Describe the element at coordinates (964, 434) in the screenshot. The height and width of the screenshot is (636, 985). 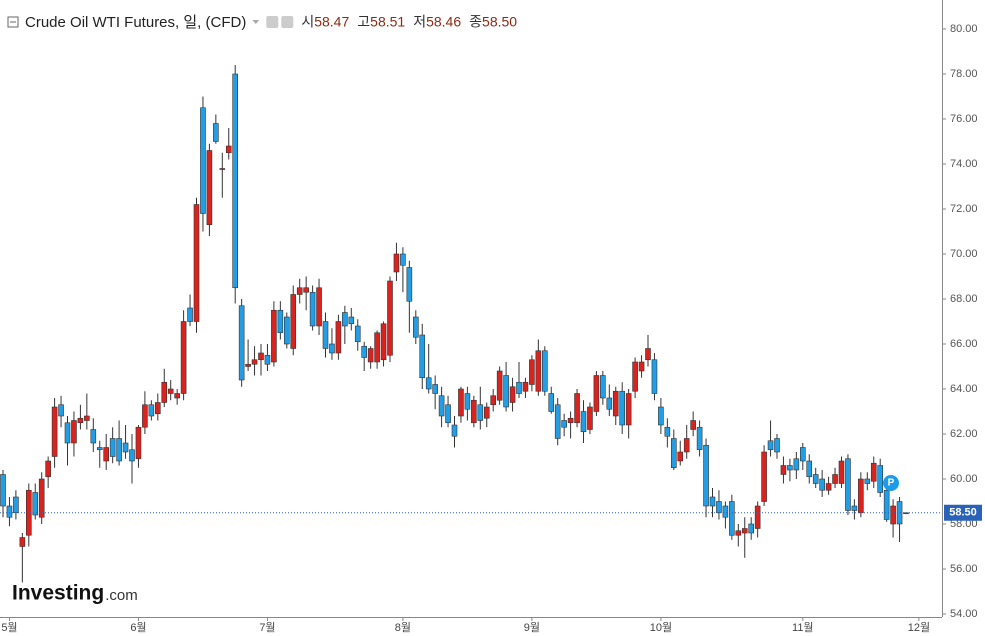
I see `y-tick-label: 62.00` at that location.